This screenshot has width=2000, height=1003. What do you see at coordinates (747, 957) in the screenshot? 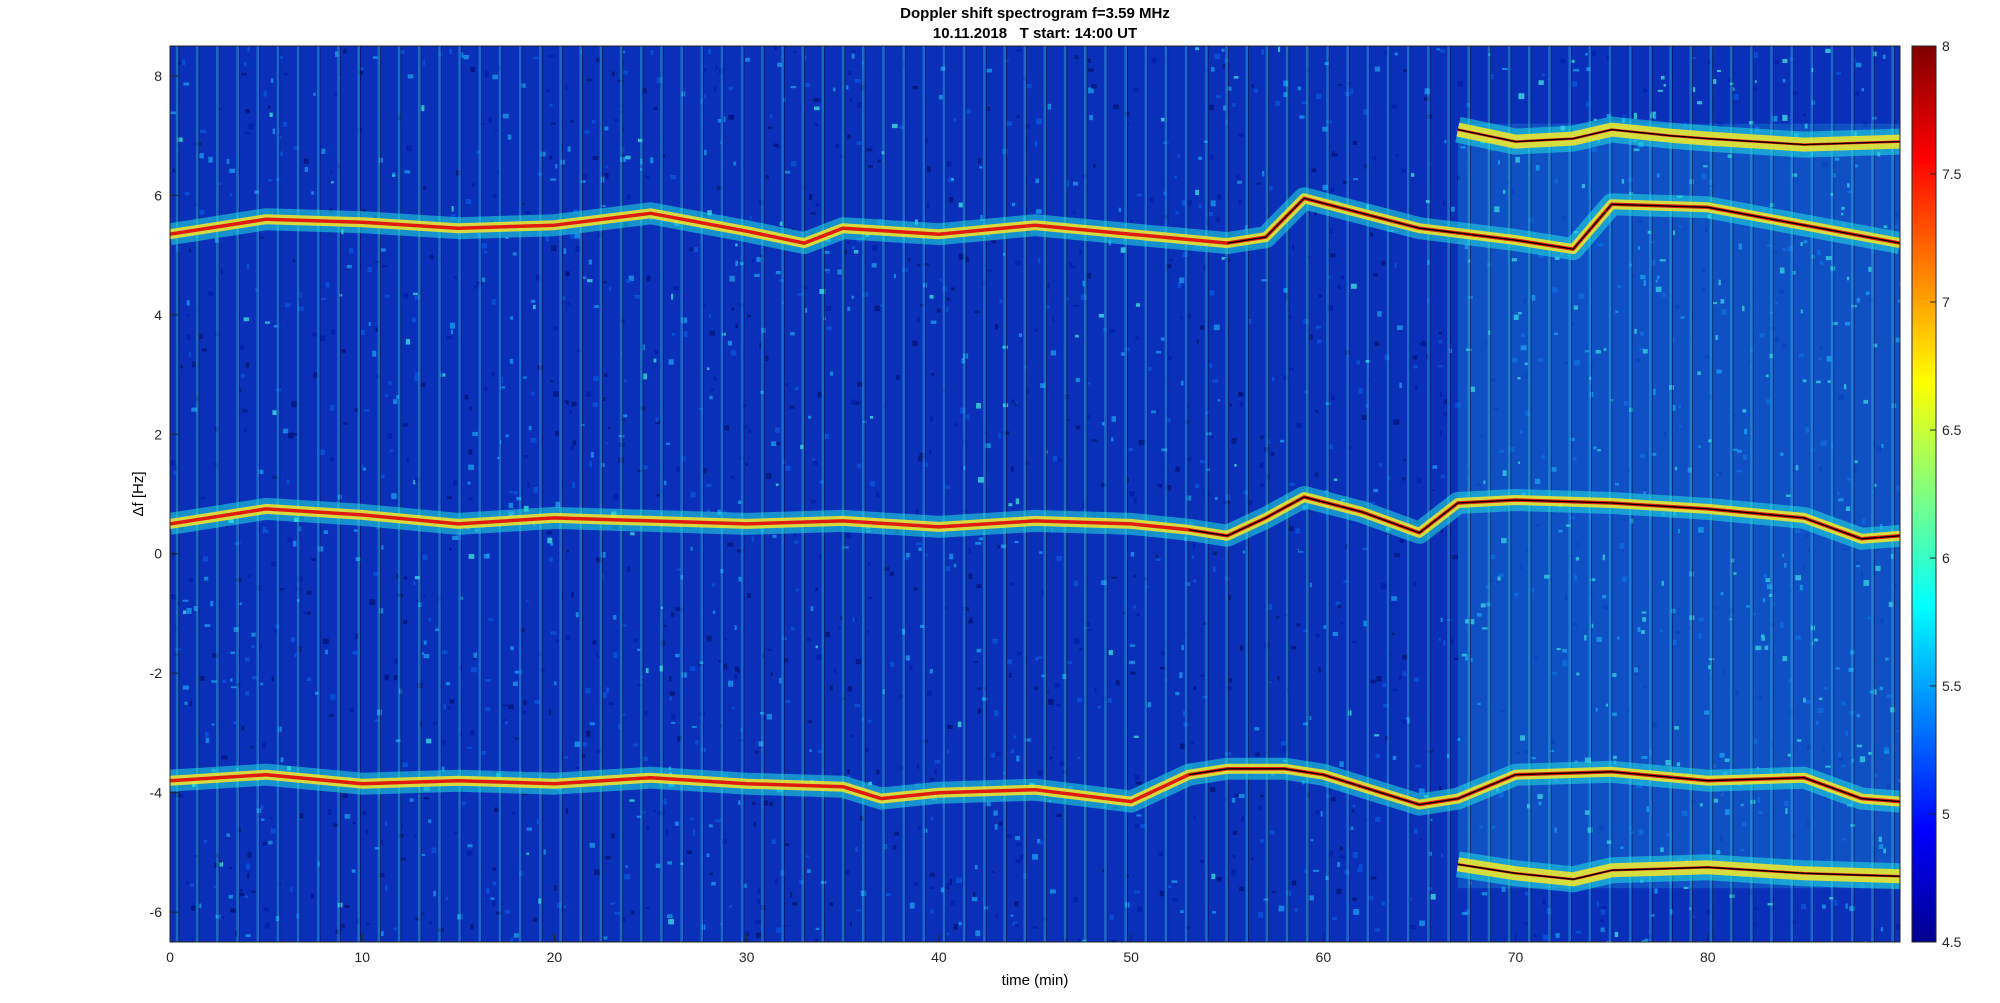
I see `x-tick-label: 30` at bounding box center [747, 957].